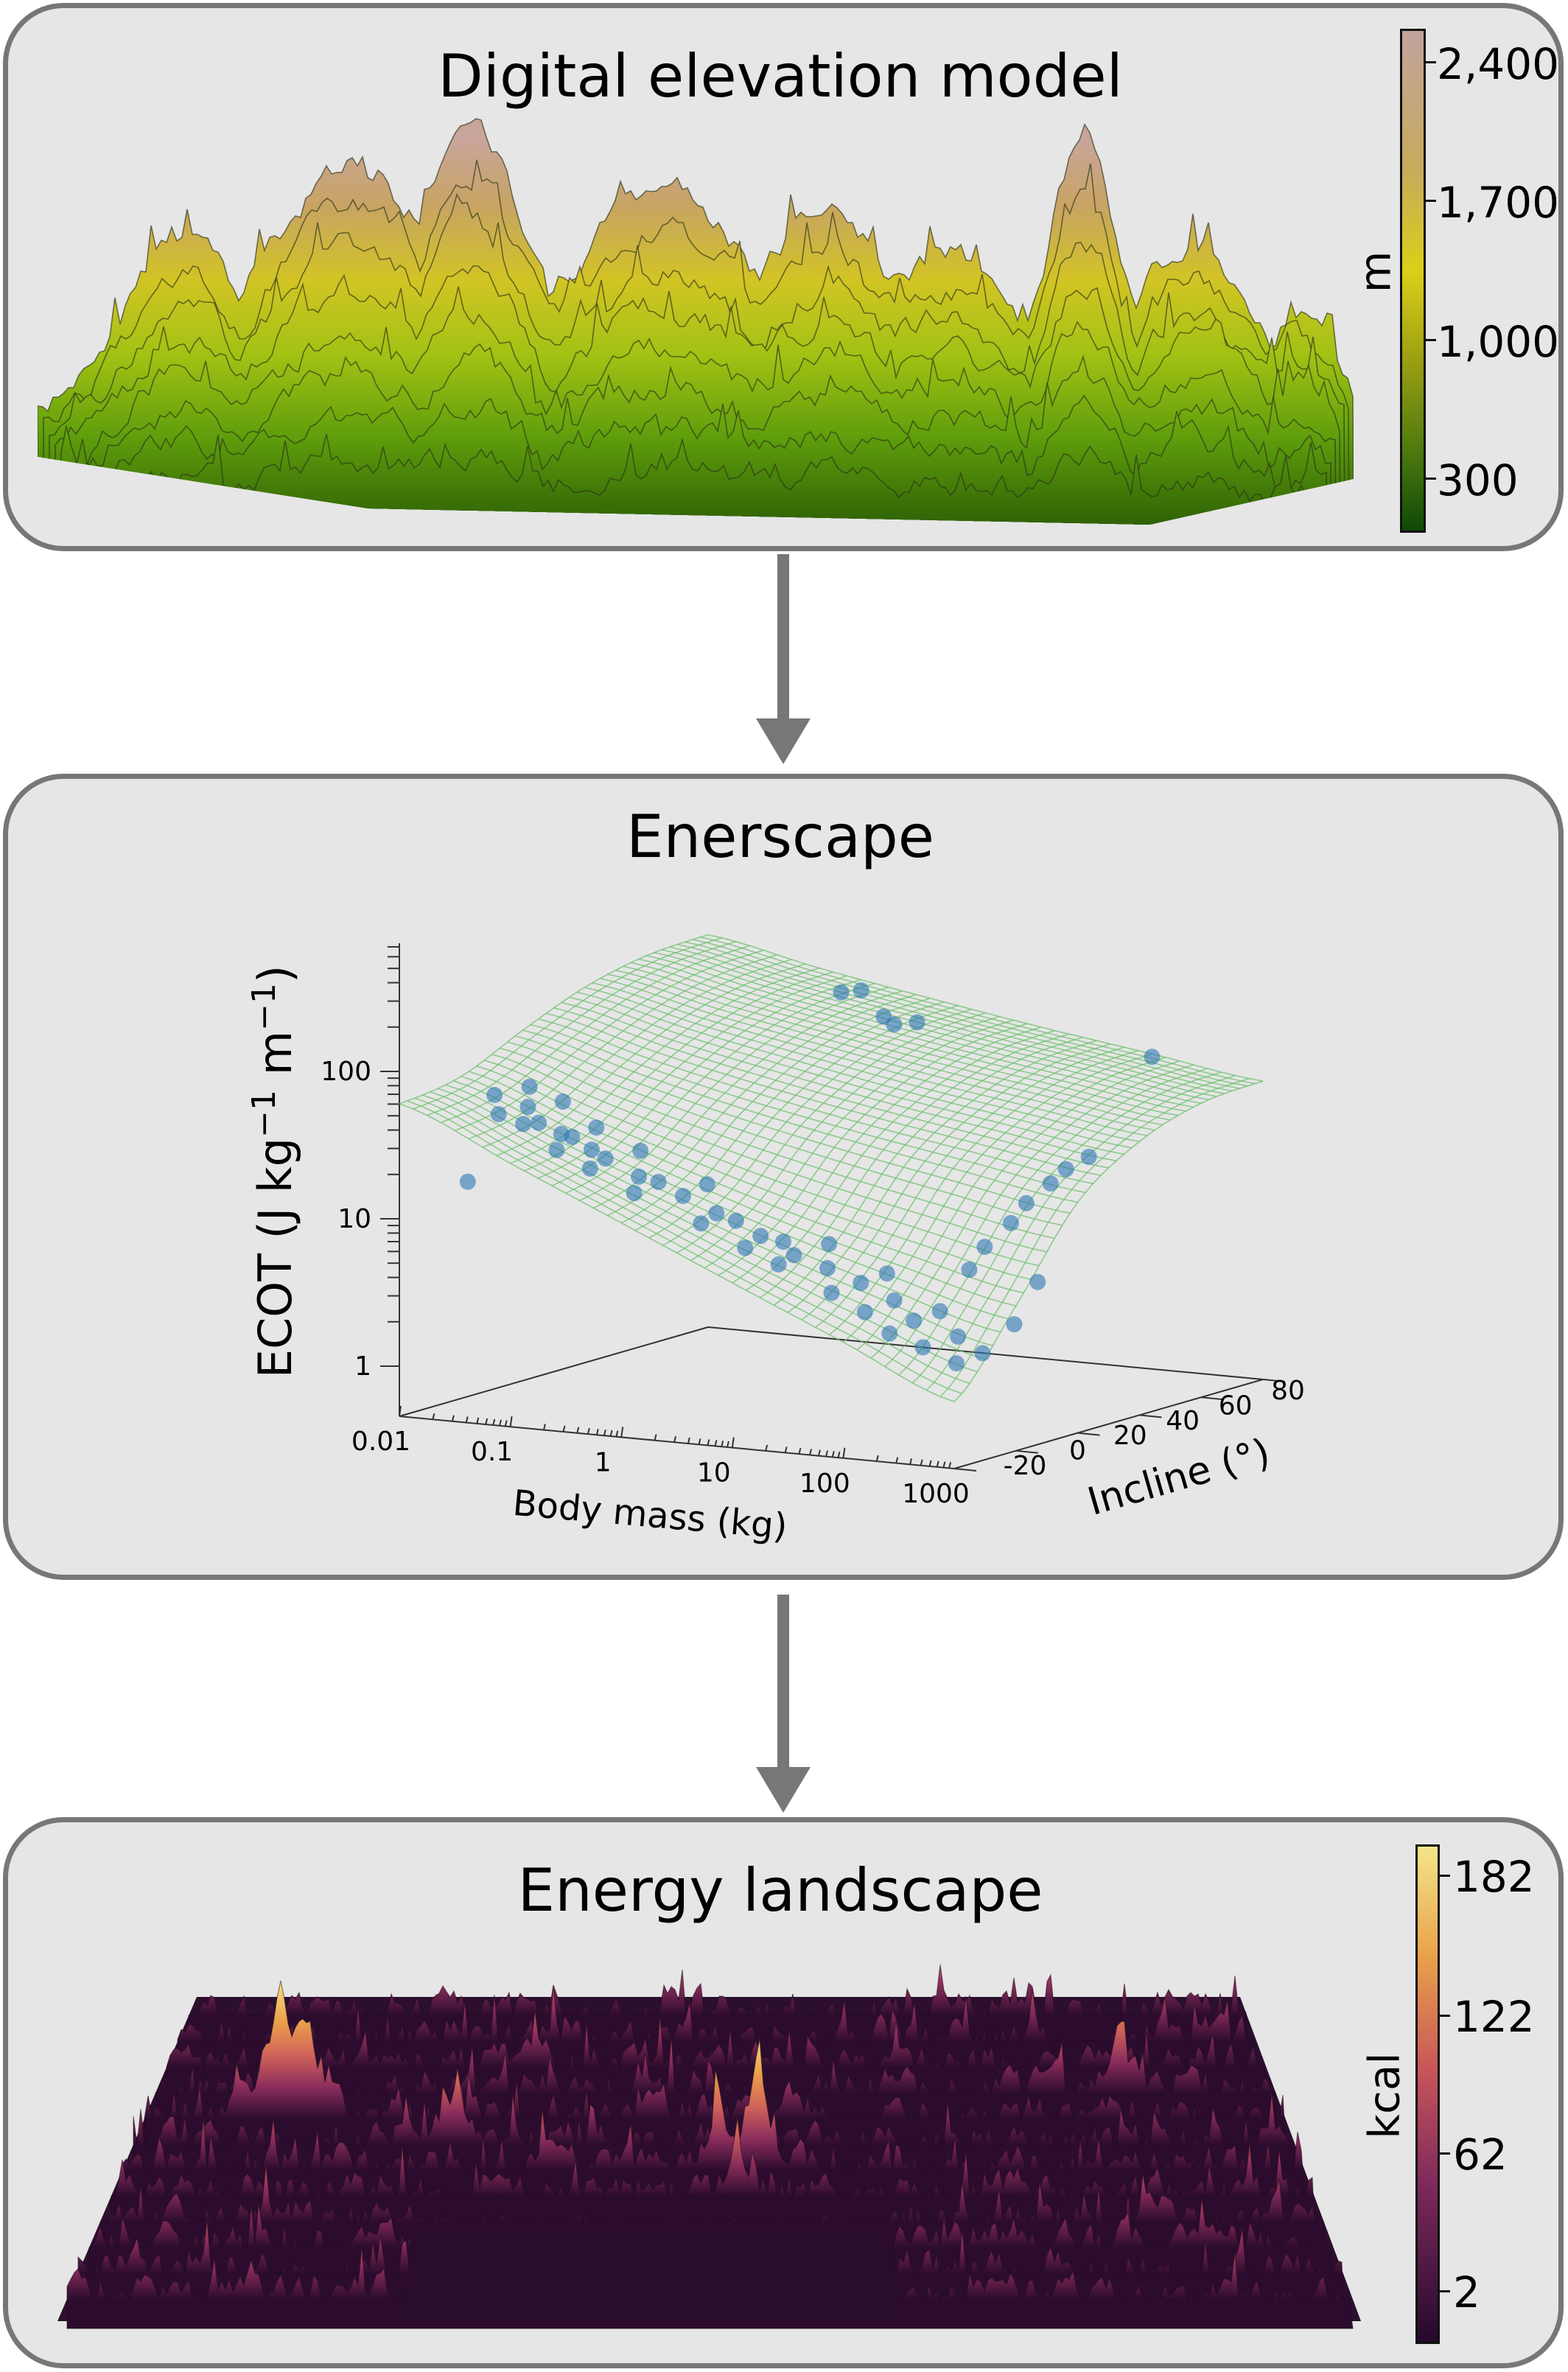  Describe the element at coordinates (783, 639) in the screenshot. I see `flow-arrow-shaft` at that location.